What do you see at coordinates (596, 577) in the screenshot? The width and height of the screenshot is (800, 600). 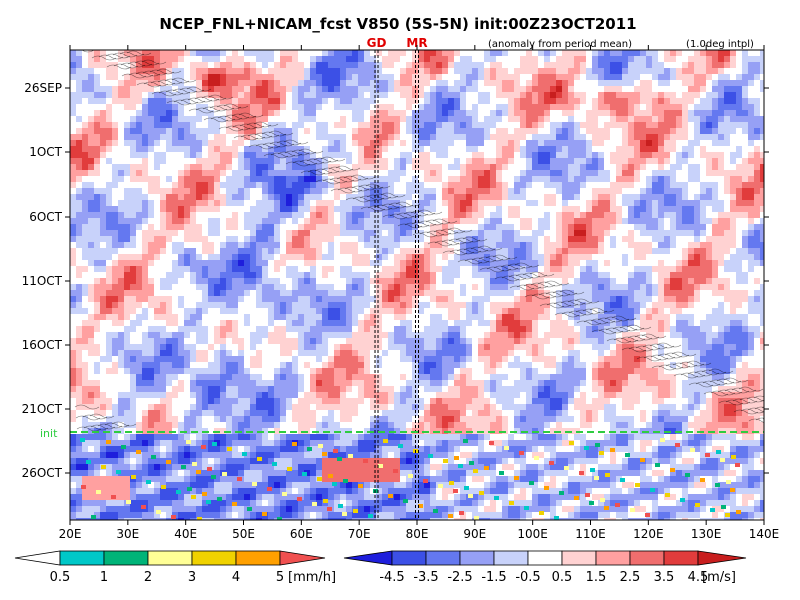 I see `wind-legend-label: 1.5` at bounding box center [596, 577].